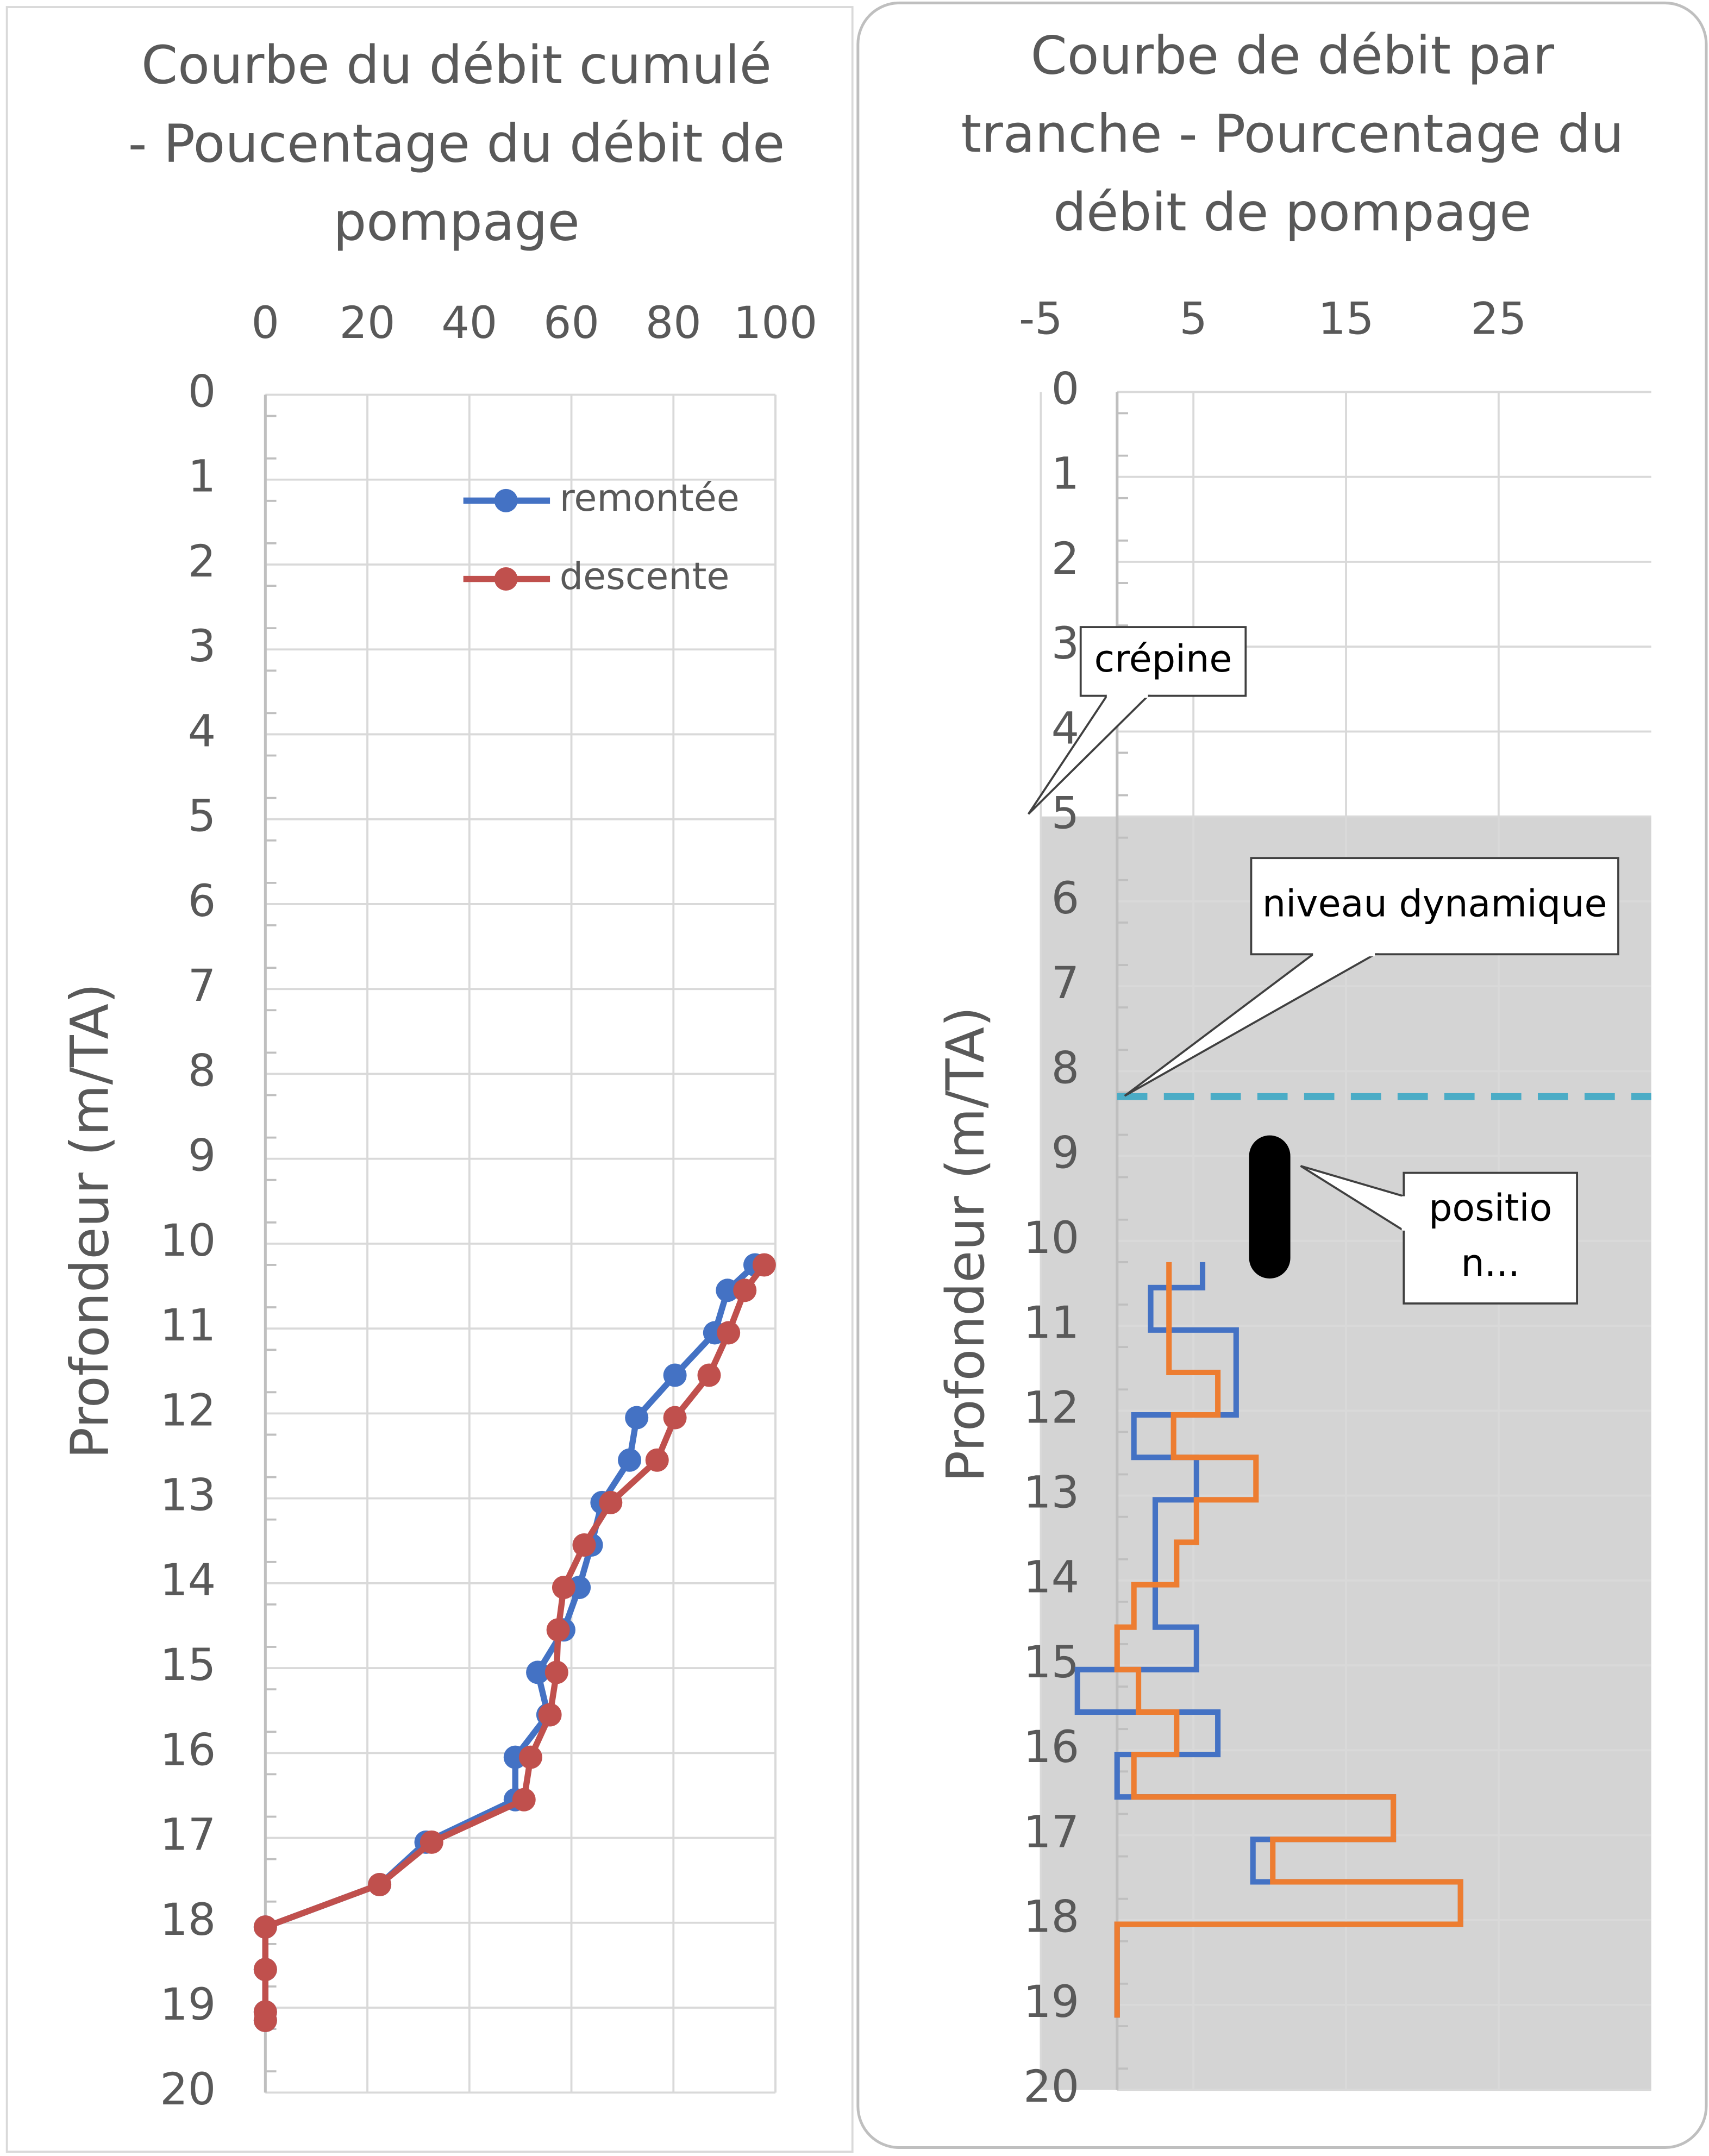 The height and width of the screenshot is (2156, 1709). Describe the element at coordinates (1041, 318) in the screenshot. I see `x-tick-label: -5` at that location.